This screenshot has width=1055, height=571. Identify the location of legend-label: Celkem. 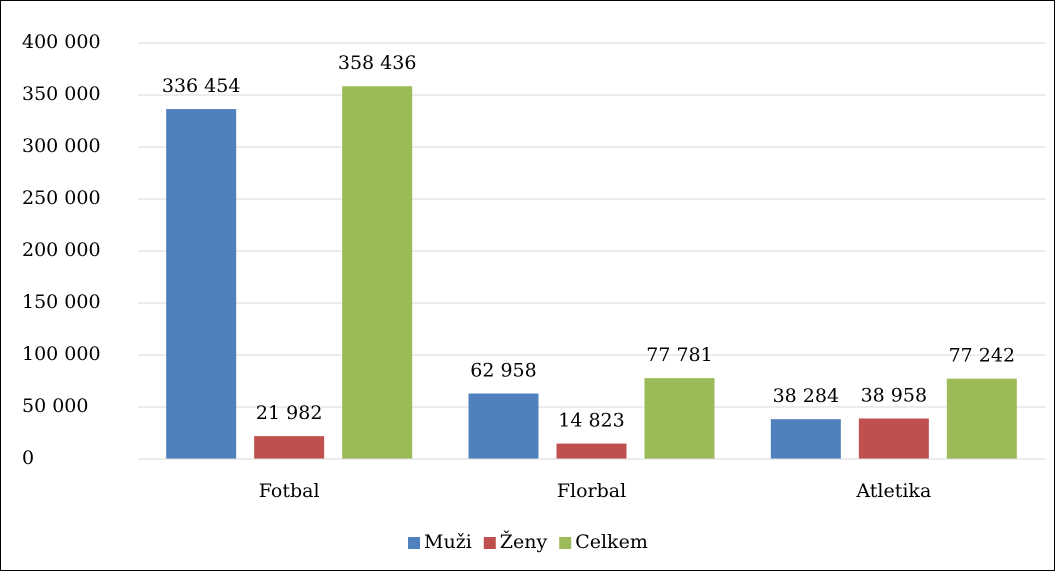
(611, 542).